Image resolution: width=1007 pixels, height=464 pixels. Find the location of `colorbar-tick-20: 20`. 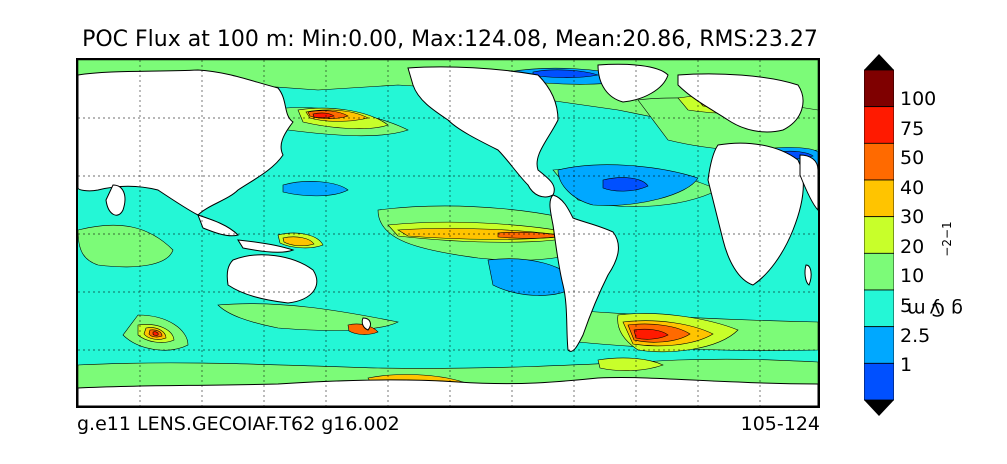

colorbar-tick-20: 20 is located at coordinates (912, 247).